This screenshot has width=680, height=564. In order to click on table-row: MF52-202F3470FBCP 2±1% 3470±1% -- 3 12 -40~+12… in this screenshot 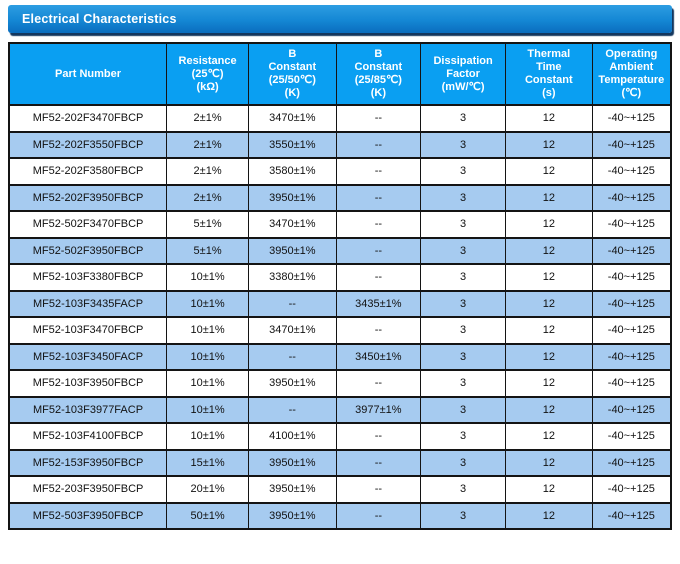, I will do `click(340, 118)`.